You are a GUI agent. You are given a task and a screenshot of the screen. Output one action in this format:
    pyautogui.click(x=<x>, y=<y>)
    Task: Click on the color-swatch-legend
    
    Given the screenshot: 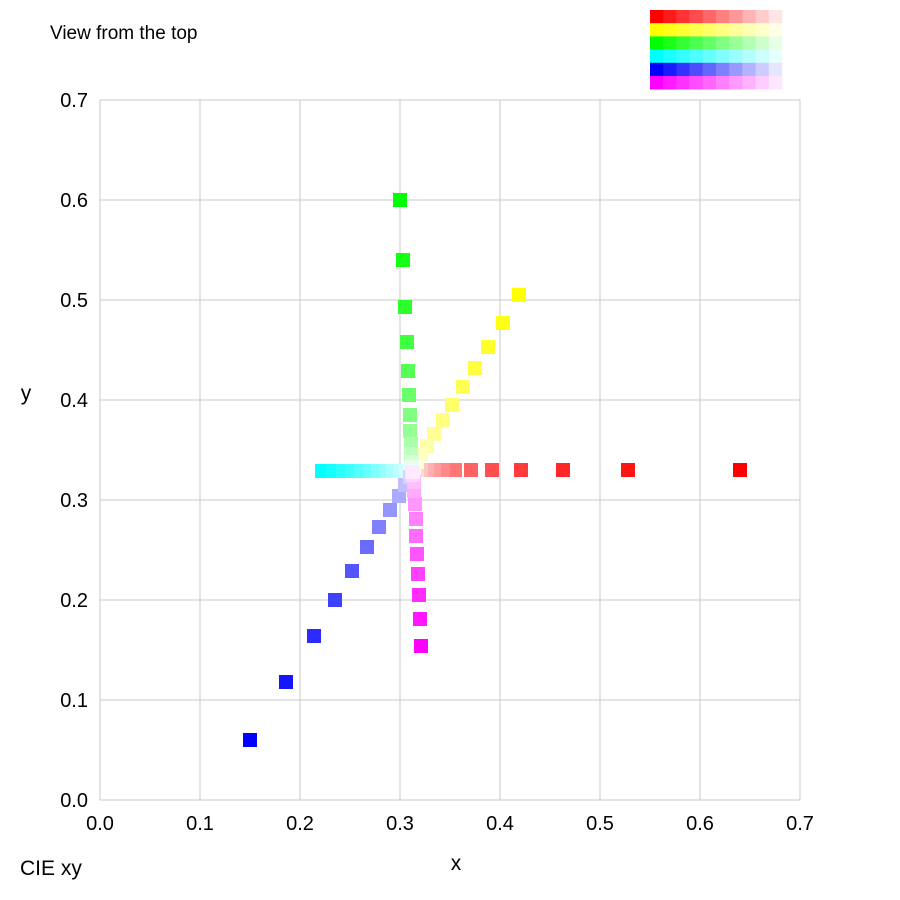 What is the action you would take?
    pyautogui.click(x=716, y=50)
    